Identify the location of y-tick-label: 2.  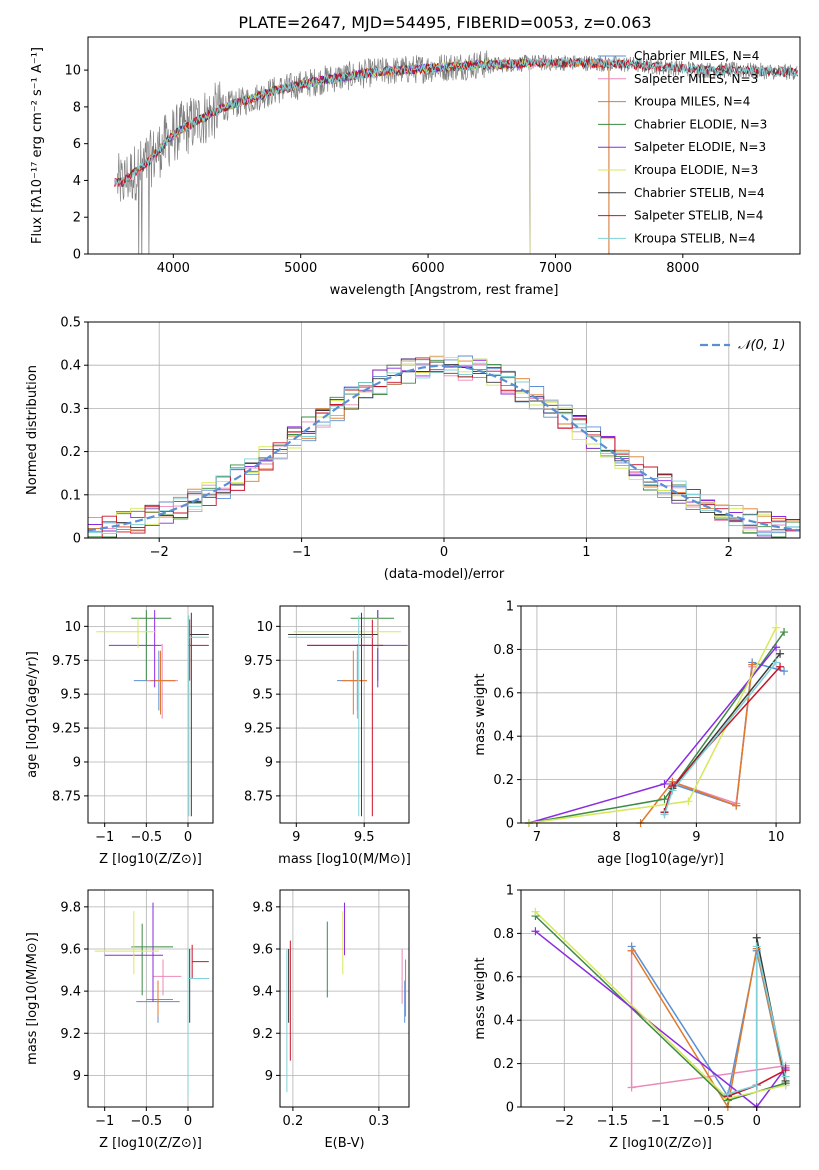
(77, 218).